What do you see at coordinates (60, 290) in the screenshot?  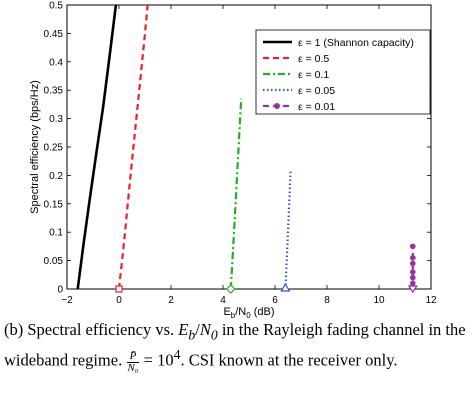 I see `y-tick-label: 0` at bounding box center [60, 290].